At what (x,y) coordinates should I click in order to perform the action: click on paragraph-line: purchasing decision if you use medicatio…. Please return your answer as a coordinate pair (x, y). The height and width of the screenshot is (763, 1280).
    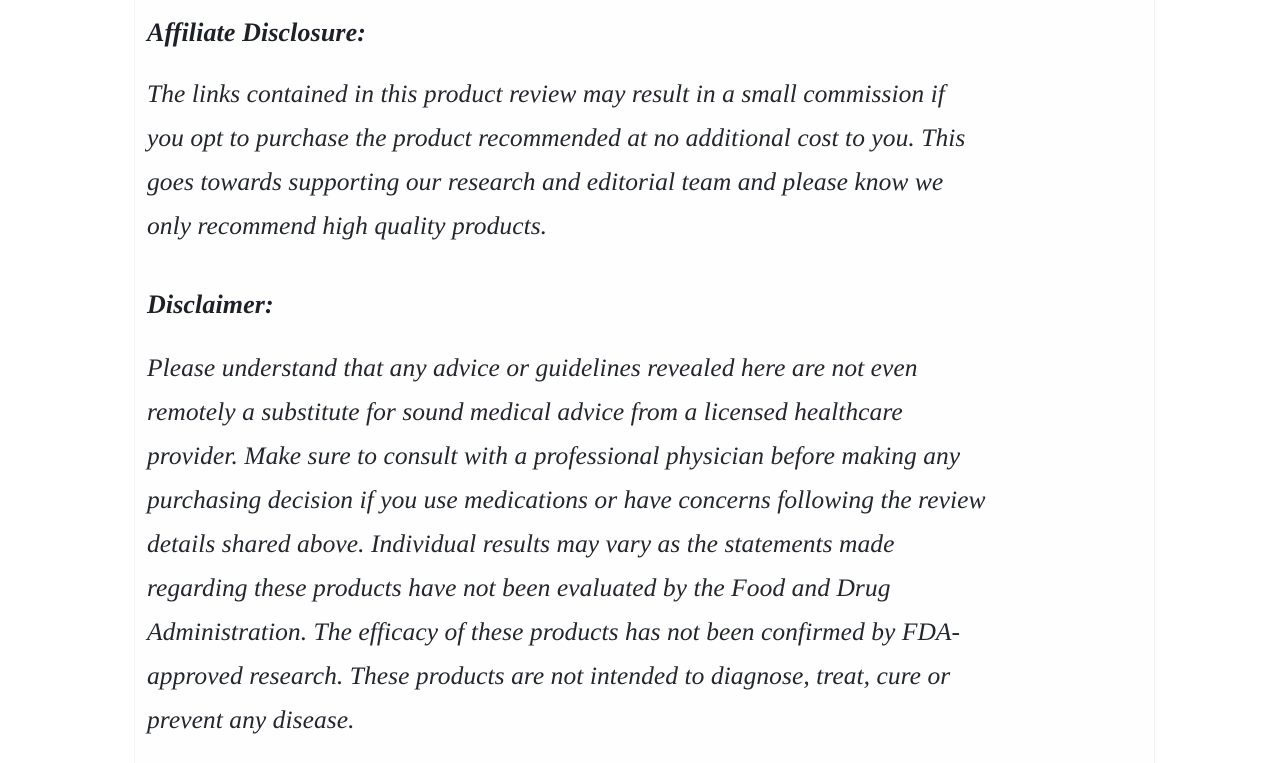
    Looking at the image, I should click on (566, 499).